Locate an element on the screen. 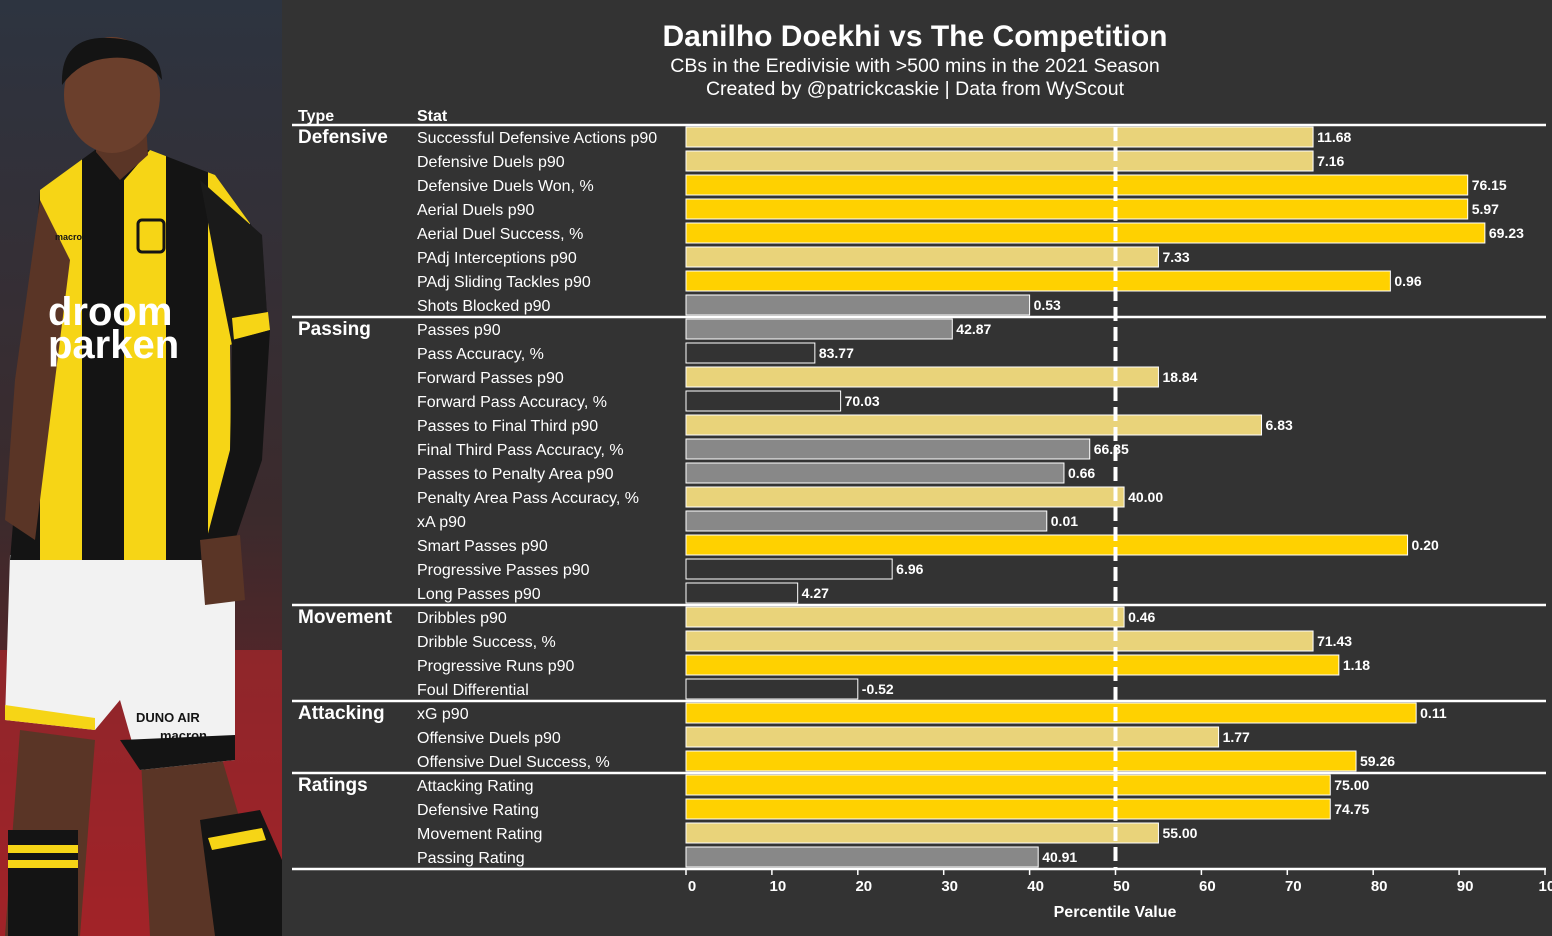 This screenshot has width=1552, height=936. stat-label: Offensive Duel Success, % is located at coordinates (513, 762).